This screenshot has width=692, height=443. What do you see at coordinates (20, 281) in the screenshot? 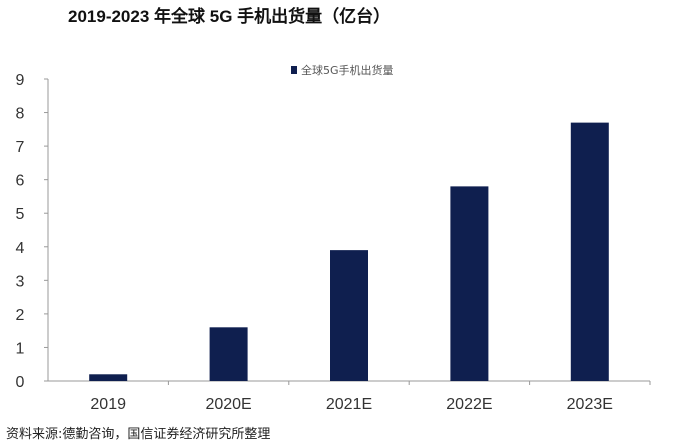
I see `y-tick-label: 3` at bounding box center [20, 281].